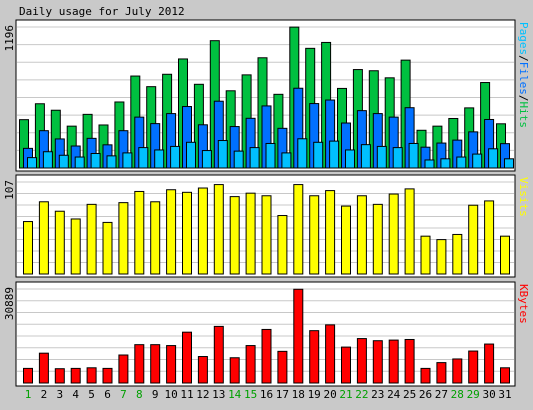 Image resolution: width=533 pixels, height=410 pixels. I want to click on day-label: 9, so click(155, 394).